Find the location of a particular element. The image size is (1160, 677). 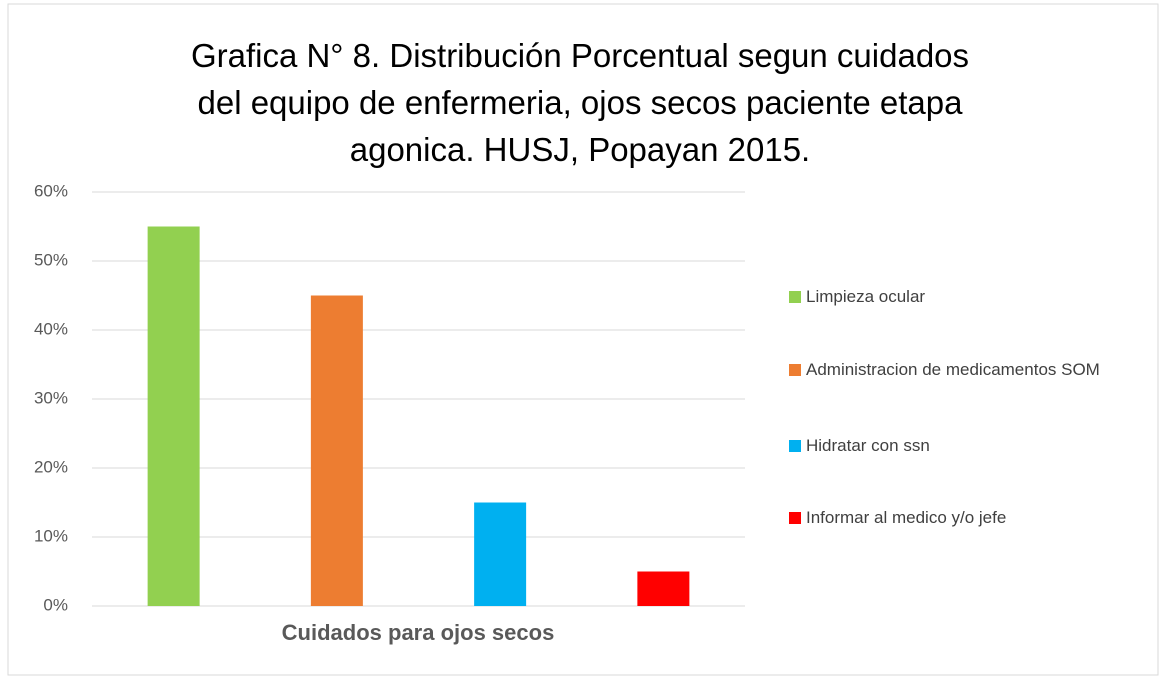

y-tick-label: 20% is located at coordinates (51, 466).